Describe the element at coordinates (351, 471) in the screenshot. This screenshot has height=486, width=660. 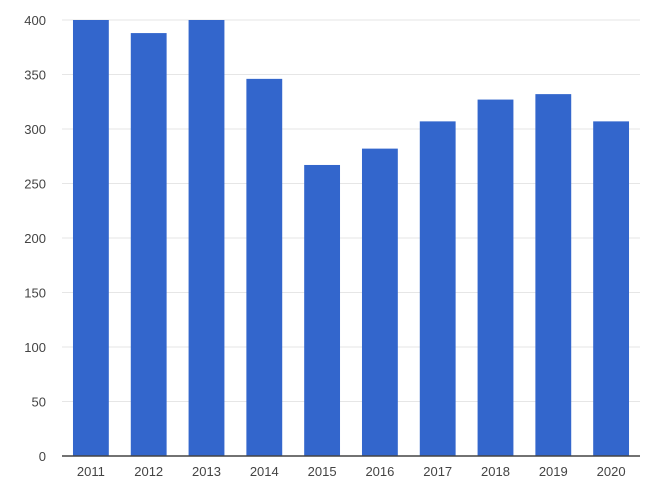
I see `x-axis-tick-labels: 2011 2012 2013 2014 2015 2016 2017 2018 2019 2020` at that location.